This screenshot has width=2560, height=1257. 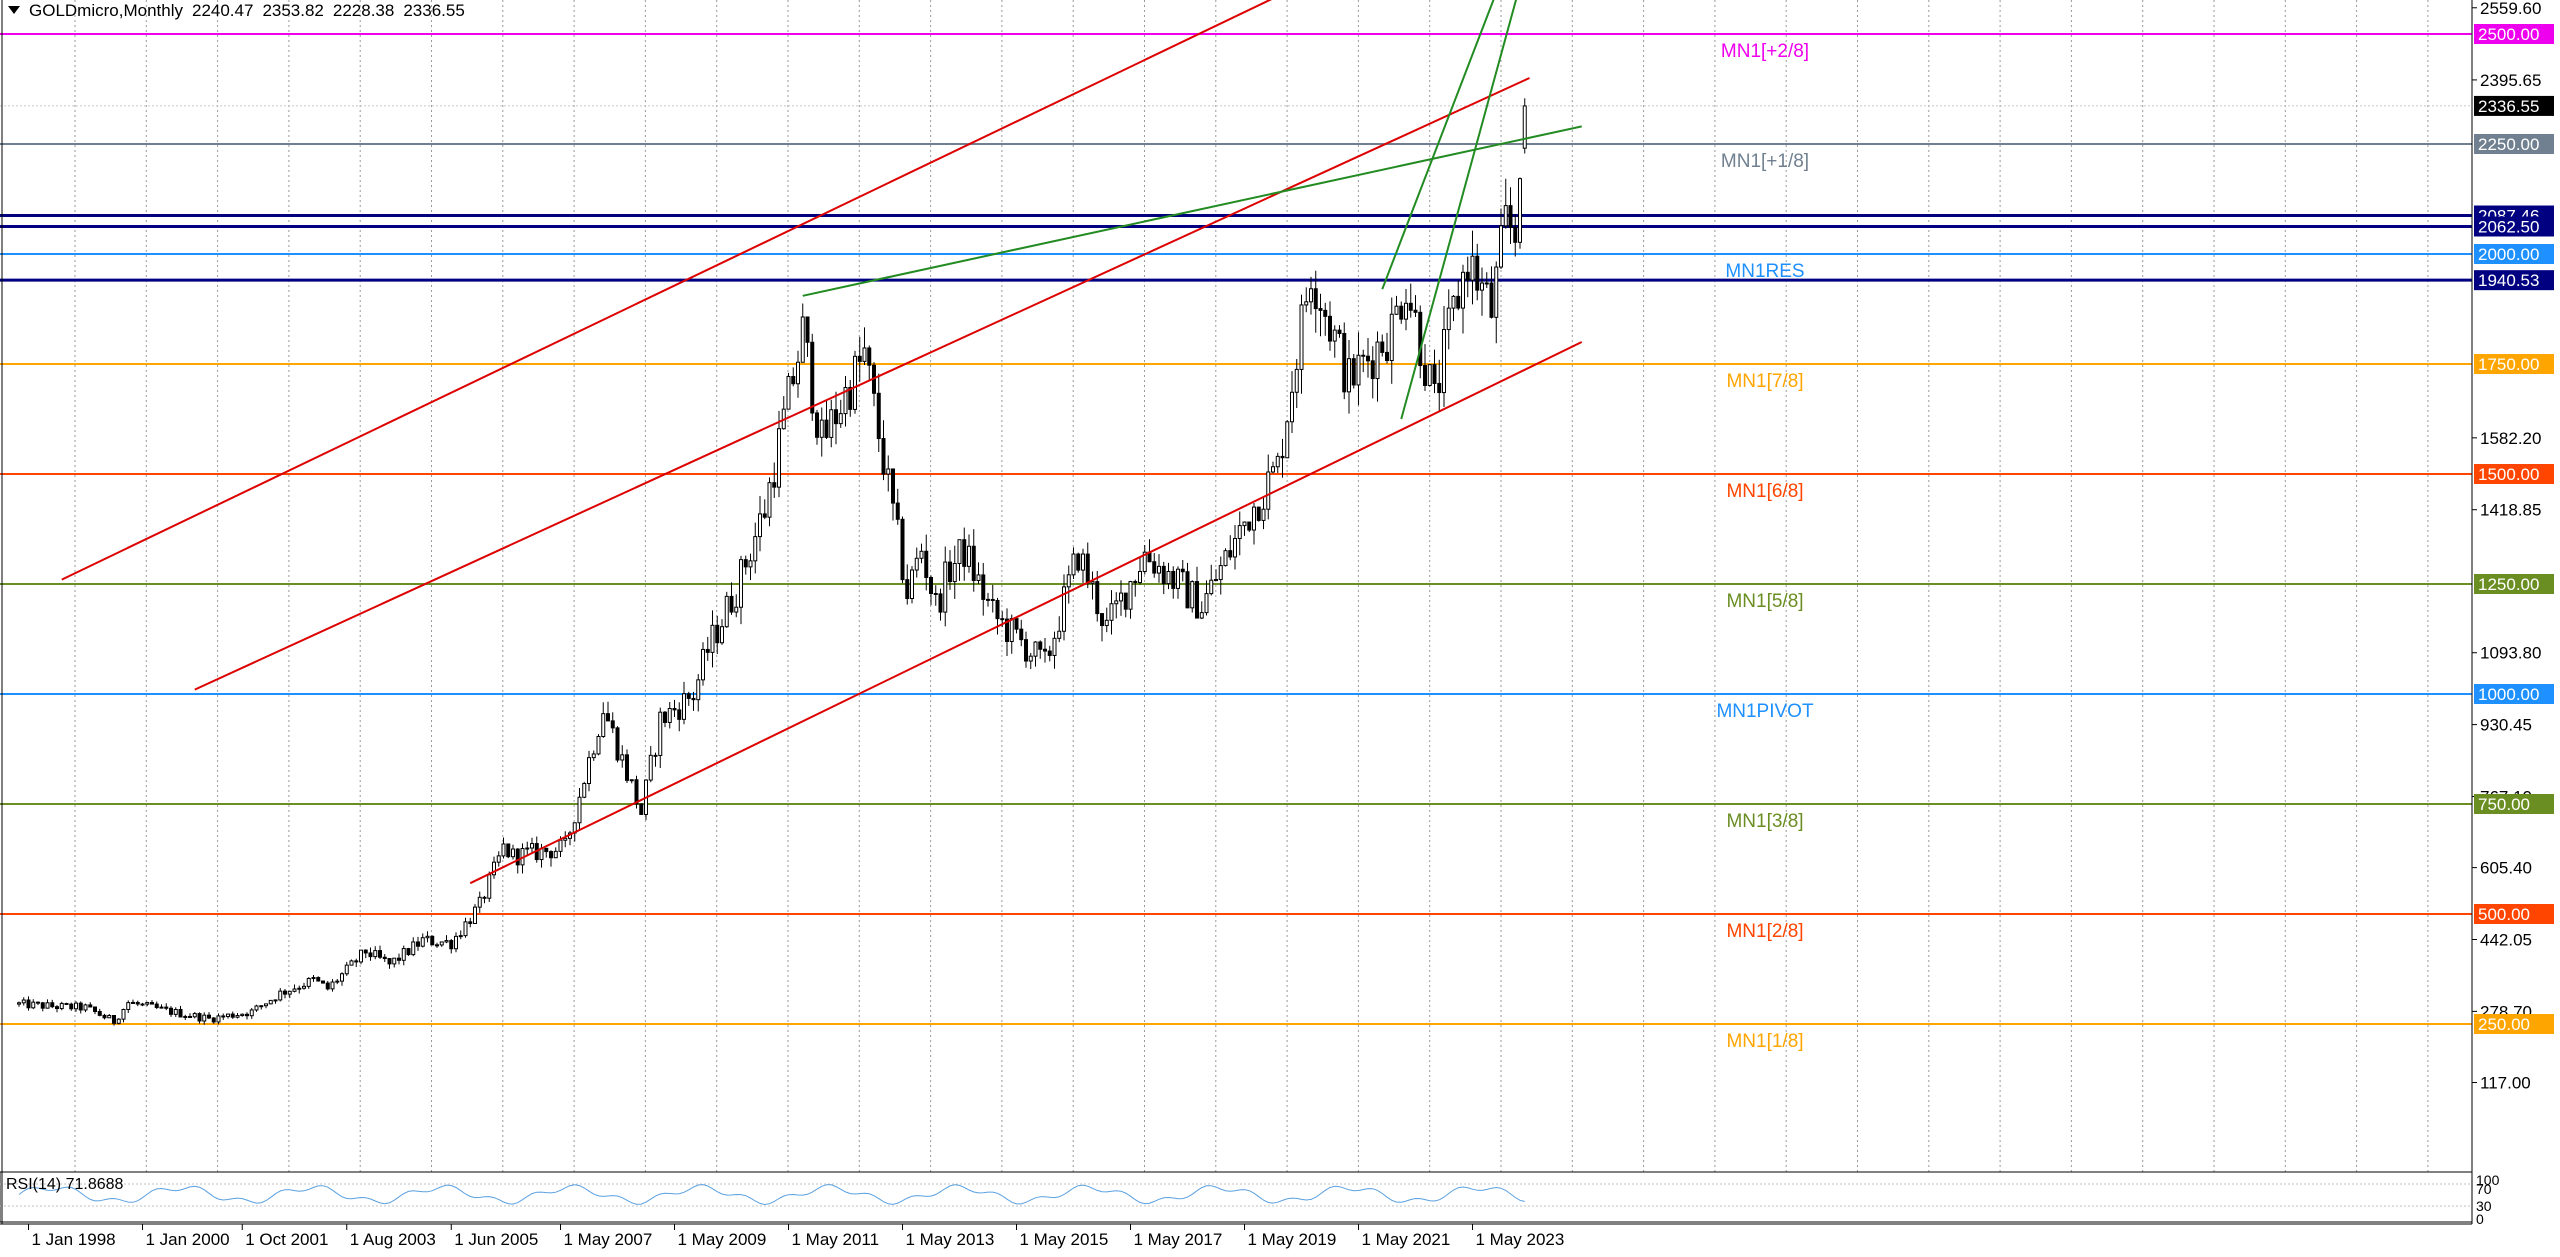 What do you see at coordinates (2480, 1219) in the screenshot?
I see `rsi-scale-label: 0` at bounding box center [2480, 1219].